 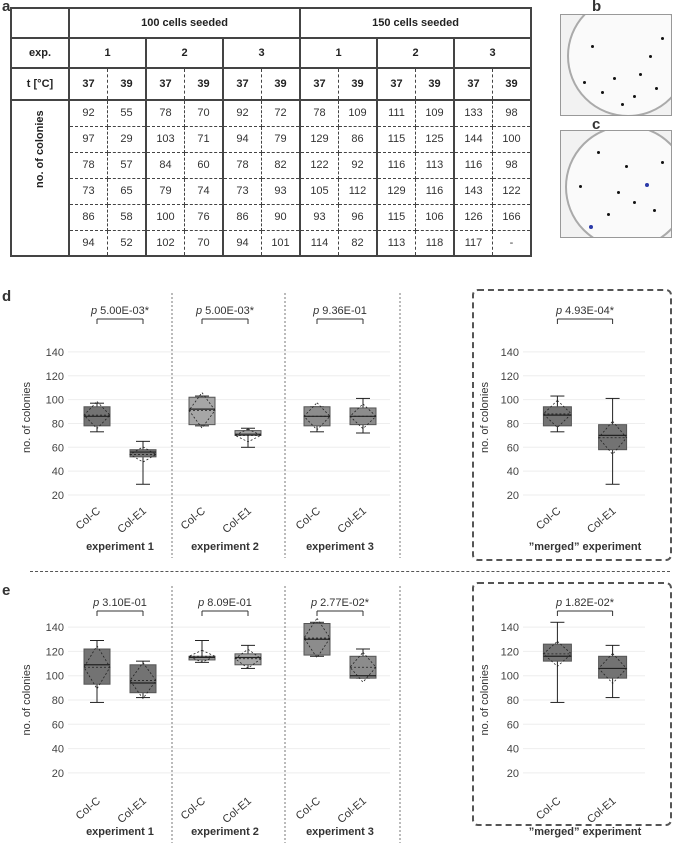 What do you see at coordinates (319, 217) in the screenshot?
I see `table-cell: 93` at bounding box center [319, 217].